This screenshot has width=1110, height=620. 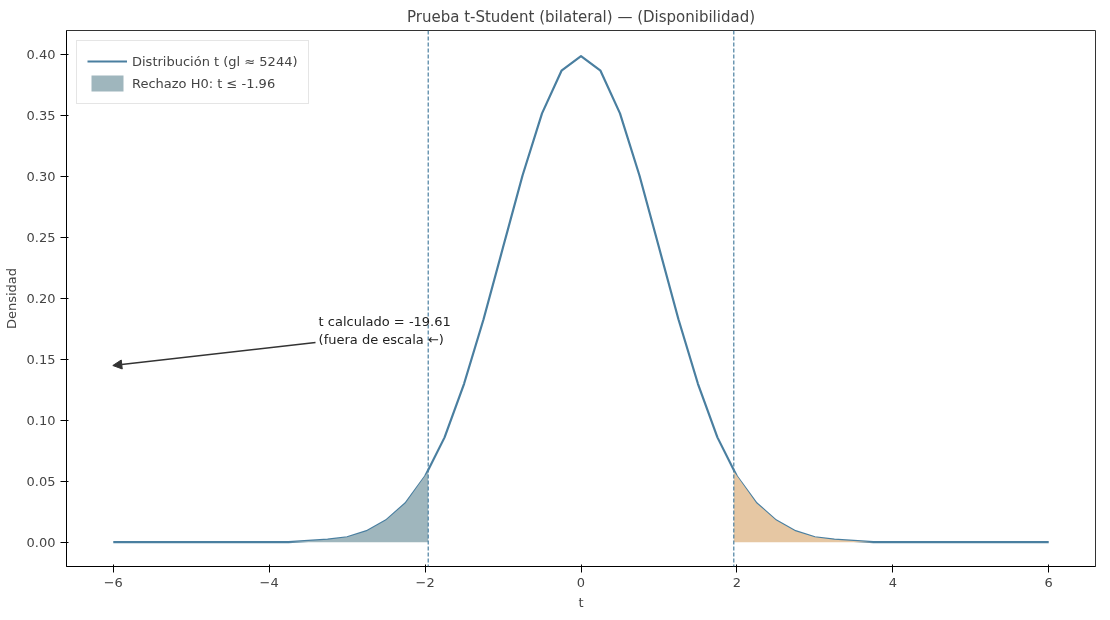 What do you see at coordinates (113, 582) in the screenshot?
I see `x-tick-label: −6` at bounding box center [113, 582].